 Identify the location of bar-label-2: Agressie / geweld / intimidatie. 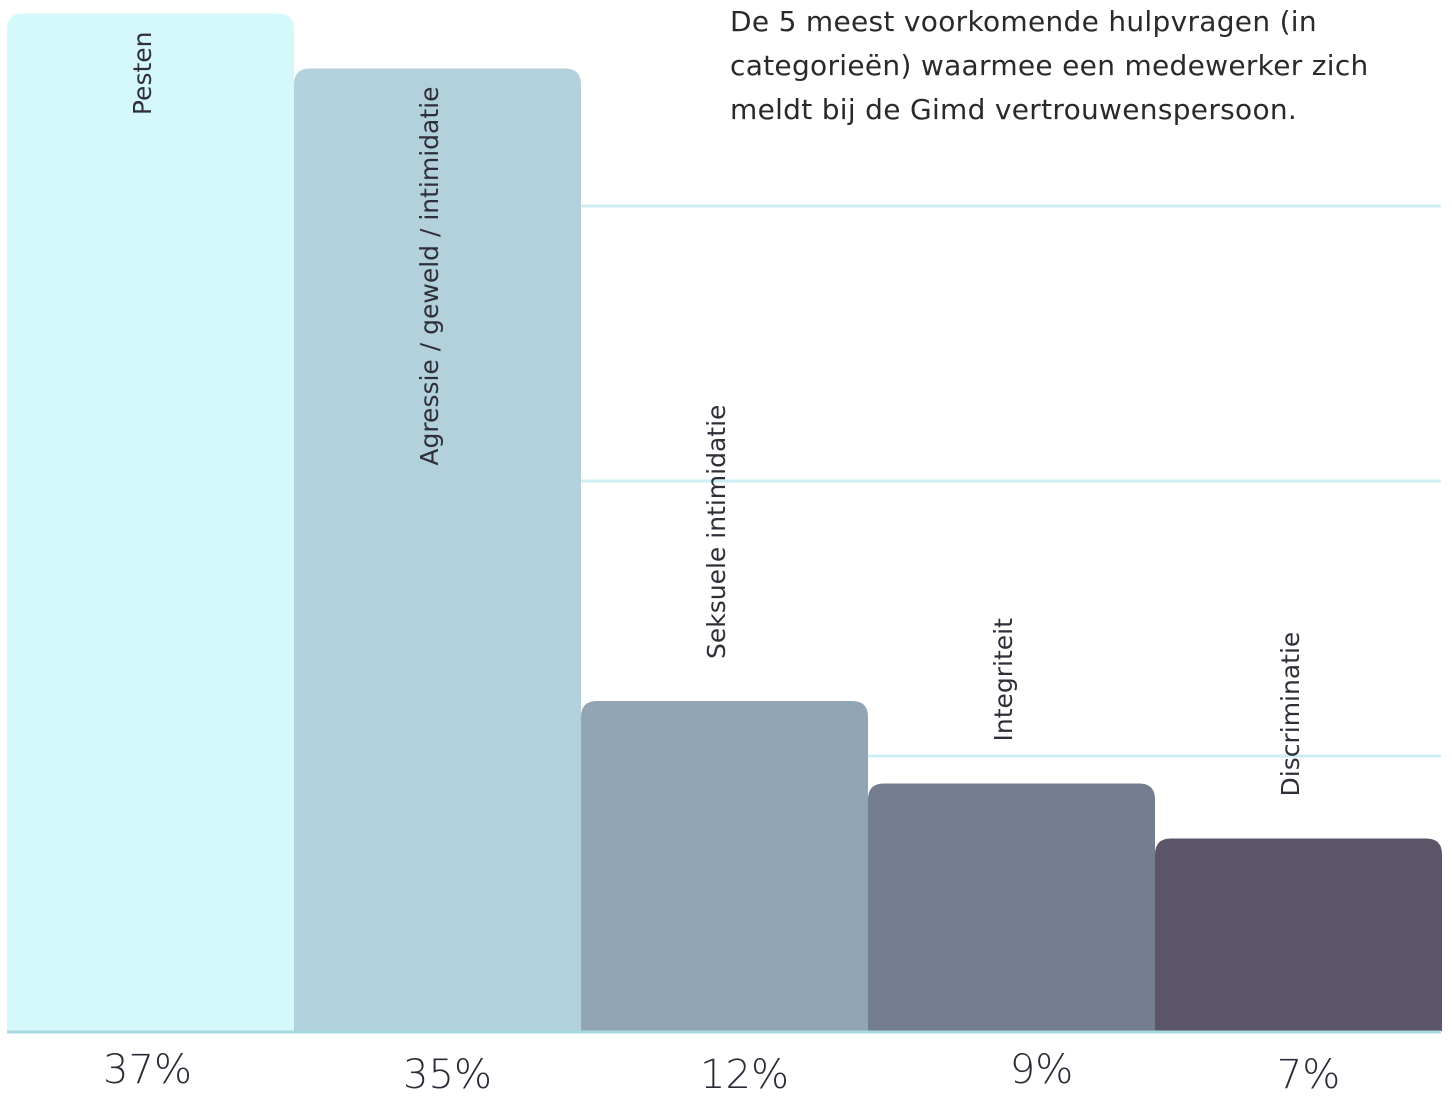
(429, 276).